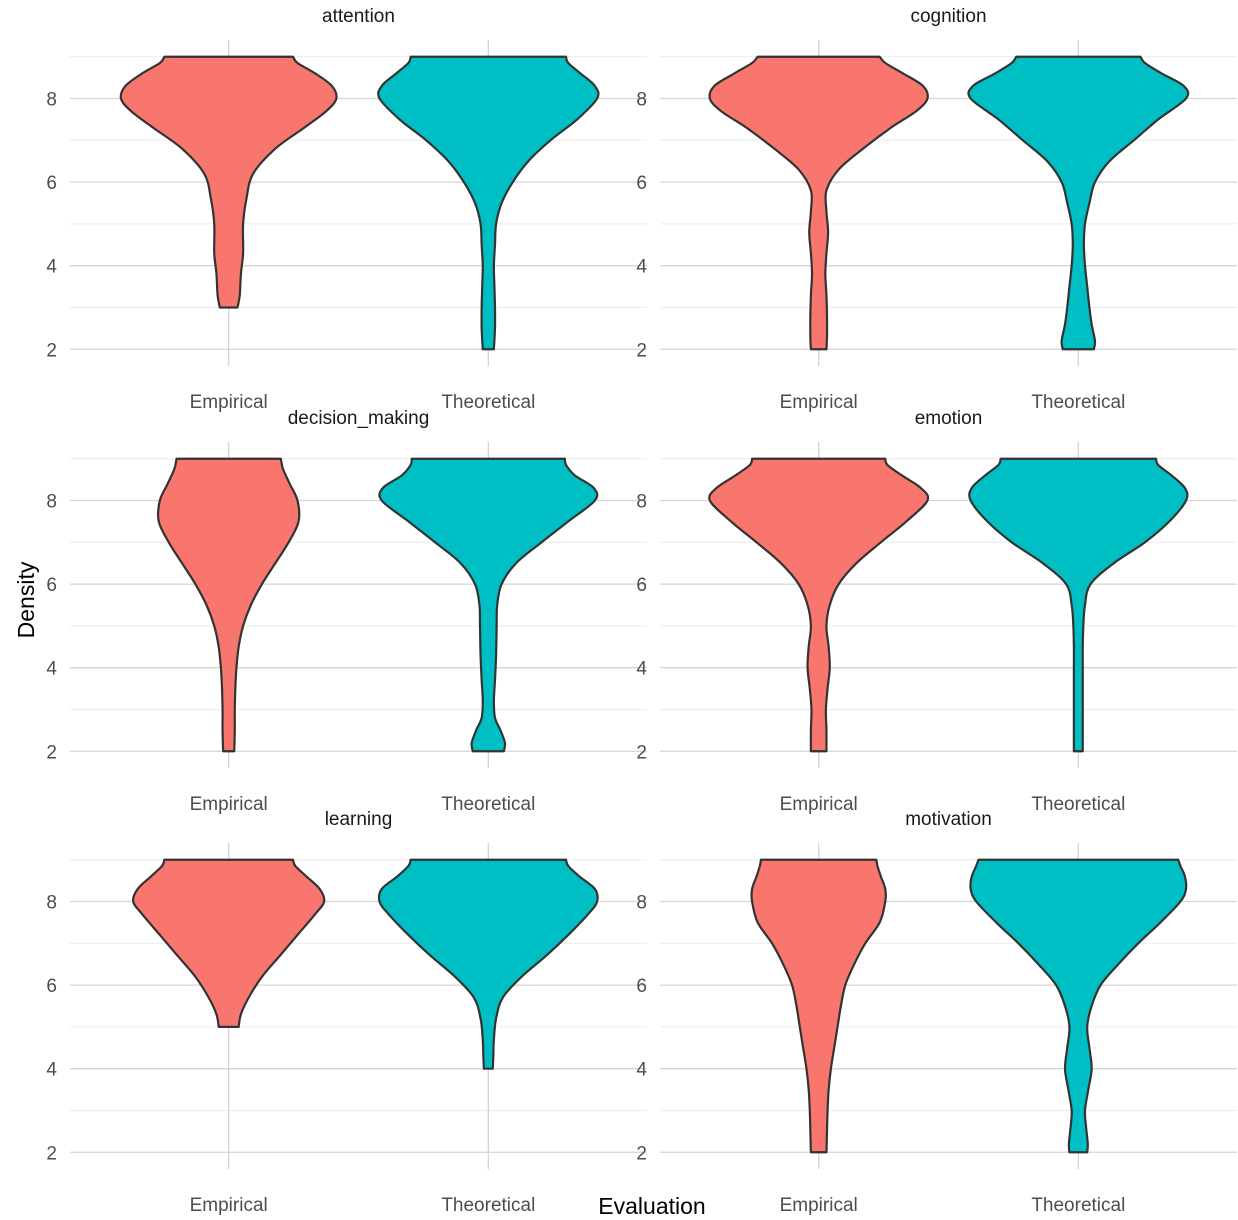  Describe the element at coordinates (26, 599) in the screenshot. I see `y-axis-title: Density` at that location.